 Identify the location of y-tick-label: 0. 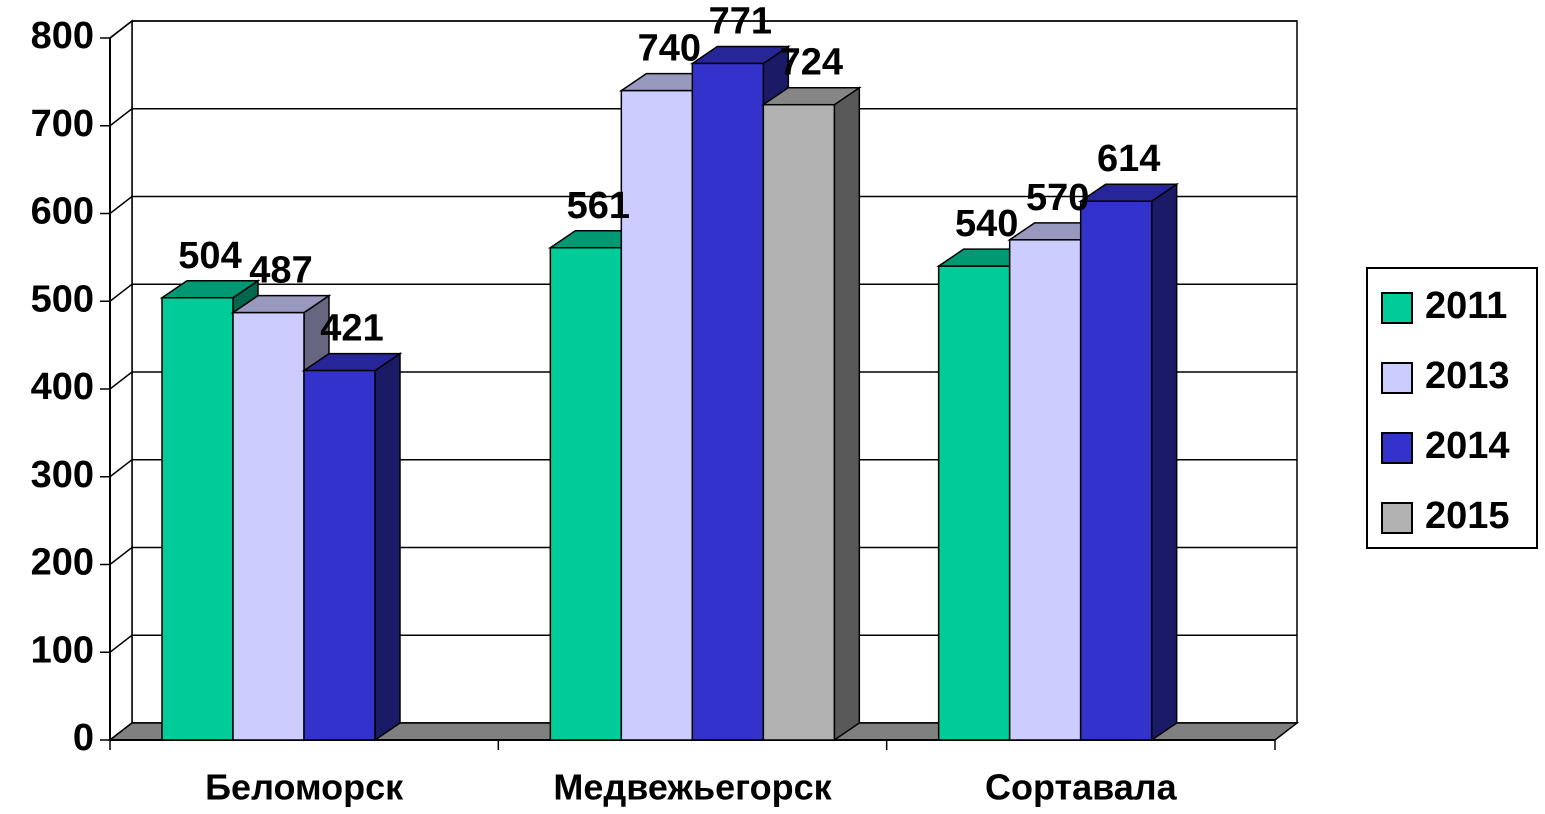
(83, 738).